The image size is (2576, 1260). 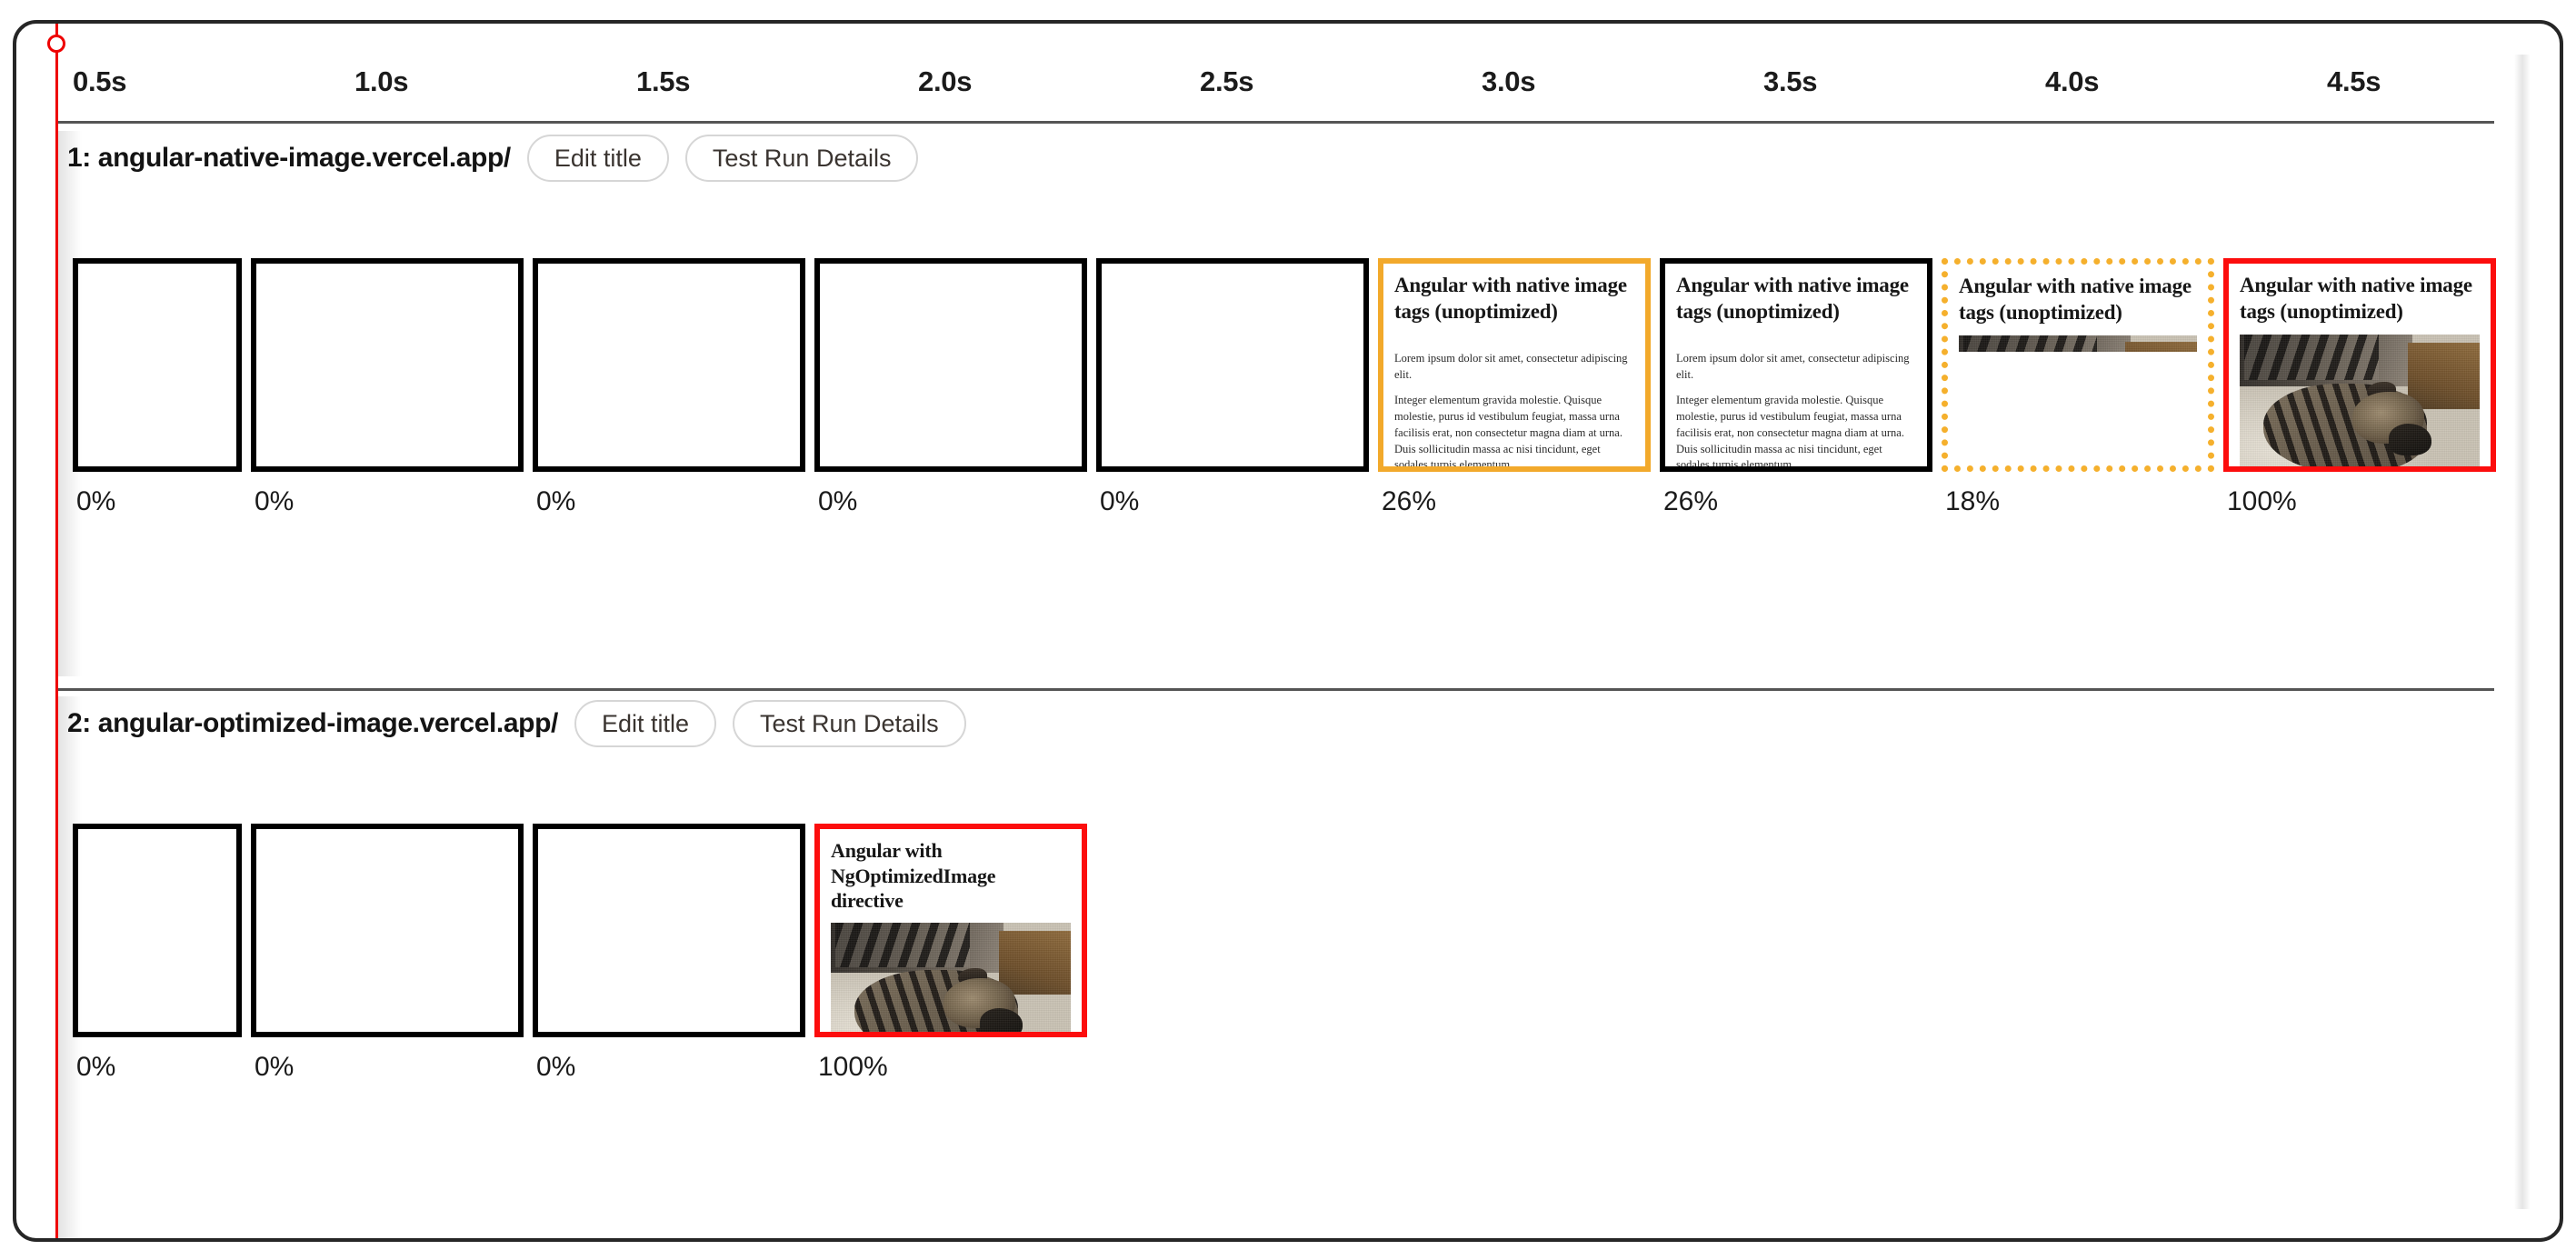 I want to click on time-tick-label: 2.5s, so click(x=1227, y=81).